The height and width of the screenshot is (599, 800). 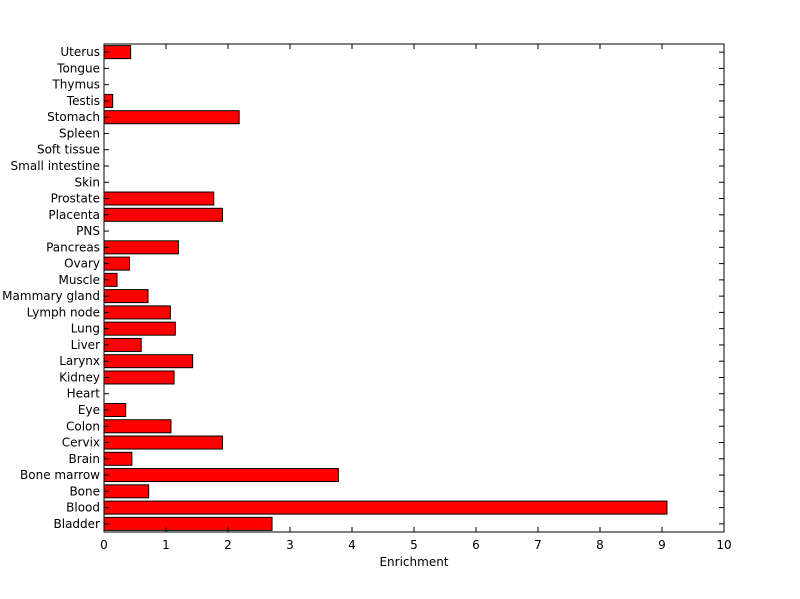 I want to click on category-label: Bone marrow, so click(x=60, y=475).